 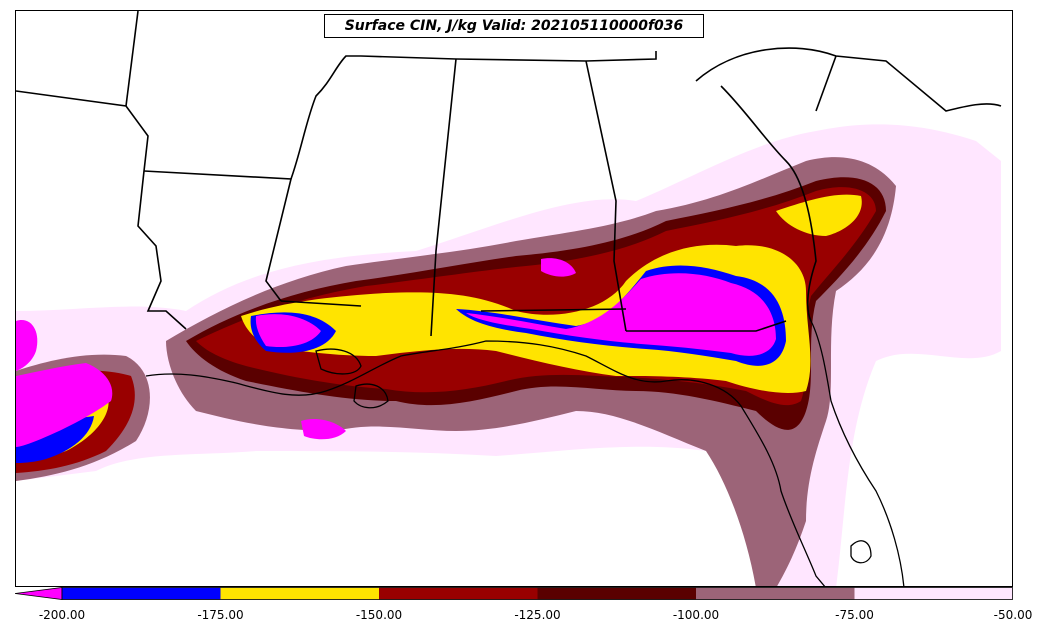 What do you see at coordinates (696, 615) in the screenshot?
I see `colorbar-tick-label: -100.00` at bounding box center [696, 615].